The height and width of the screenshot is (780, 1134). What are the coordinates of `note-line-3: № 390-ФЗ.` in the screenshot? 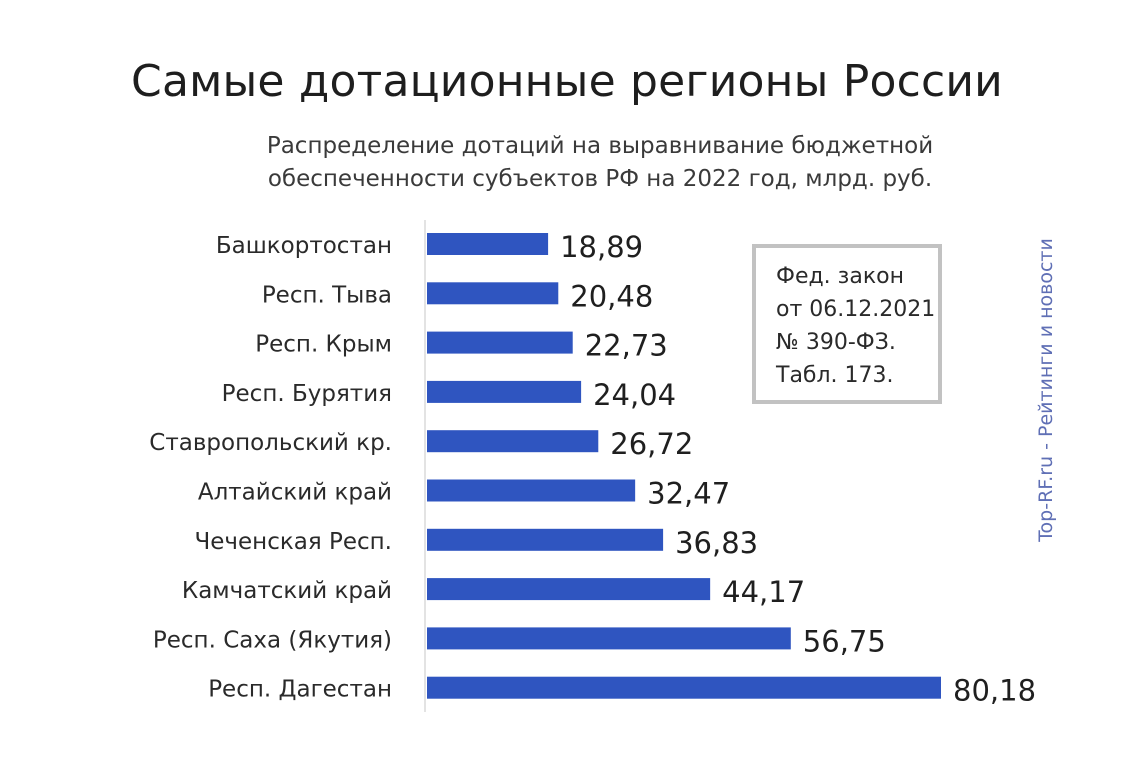 It's located at (836, 342).